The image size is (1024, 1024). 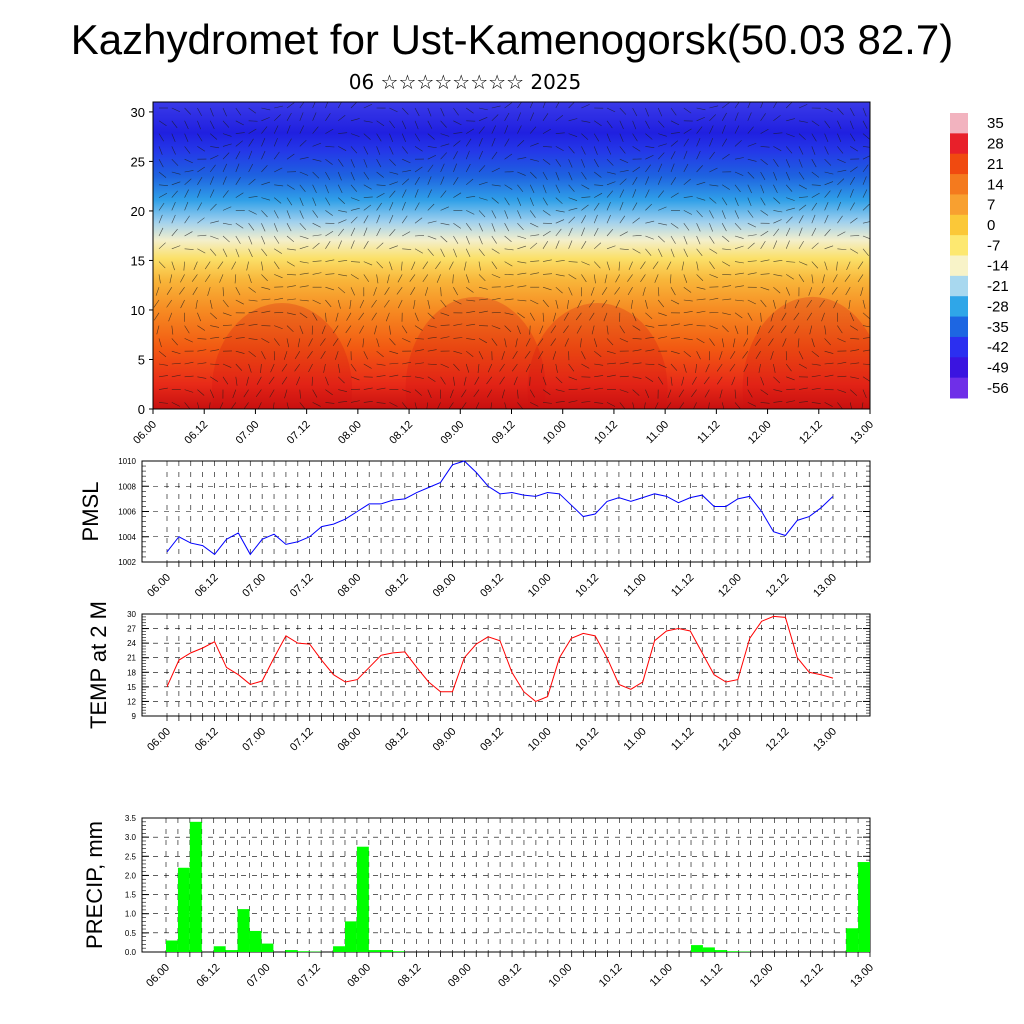 I want to click on x-tick-label: 08.12, so click(x=397, y=586).